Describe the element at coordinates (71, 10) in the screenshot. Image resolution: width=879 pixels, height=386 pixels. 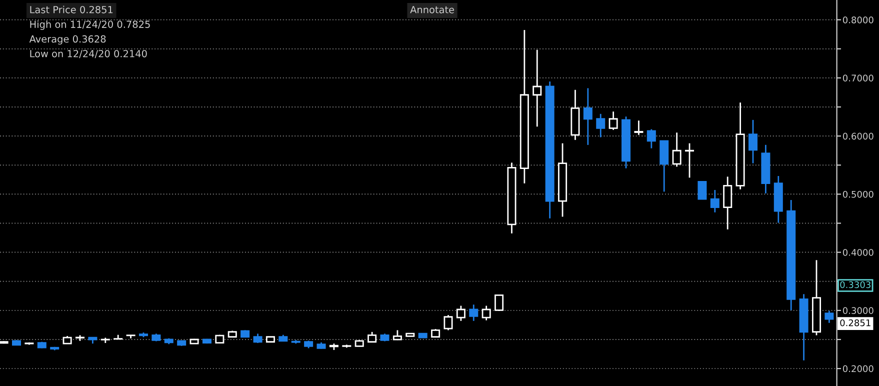
I see `annotation: Last Price 0.2851` at that location.